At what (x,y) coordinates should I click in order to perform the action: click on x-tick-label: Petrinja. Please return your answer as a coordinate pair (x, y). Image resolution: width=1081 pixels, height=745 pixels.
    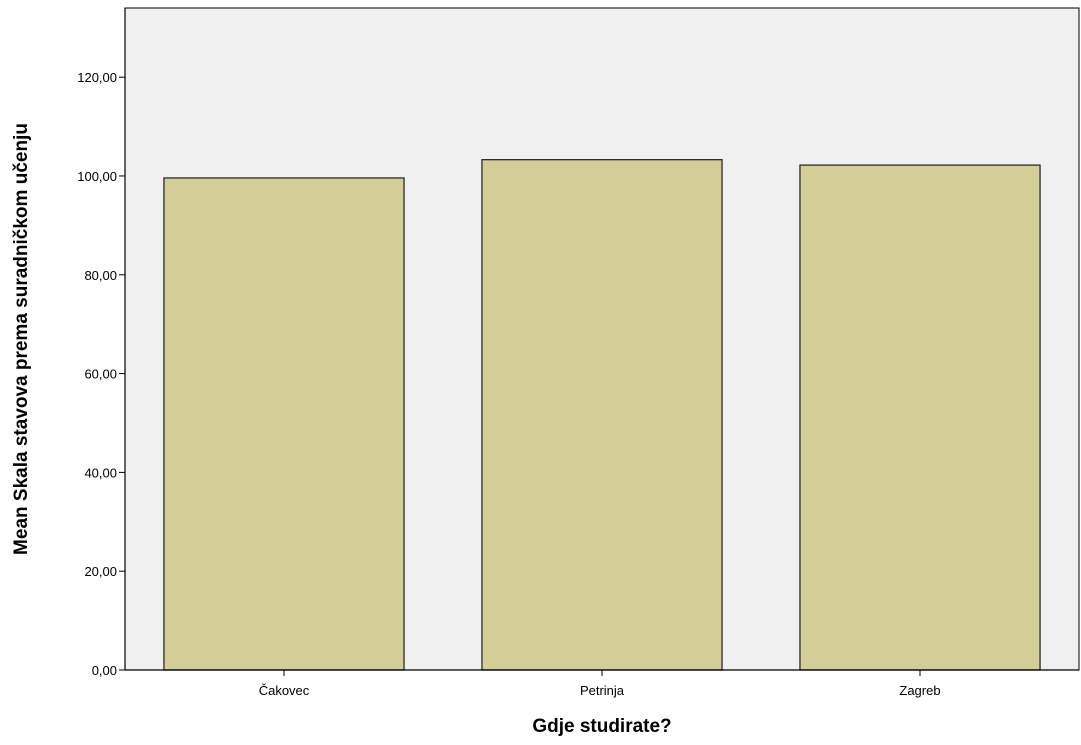
    Looking at the image, I should click on (602, 690).